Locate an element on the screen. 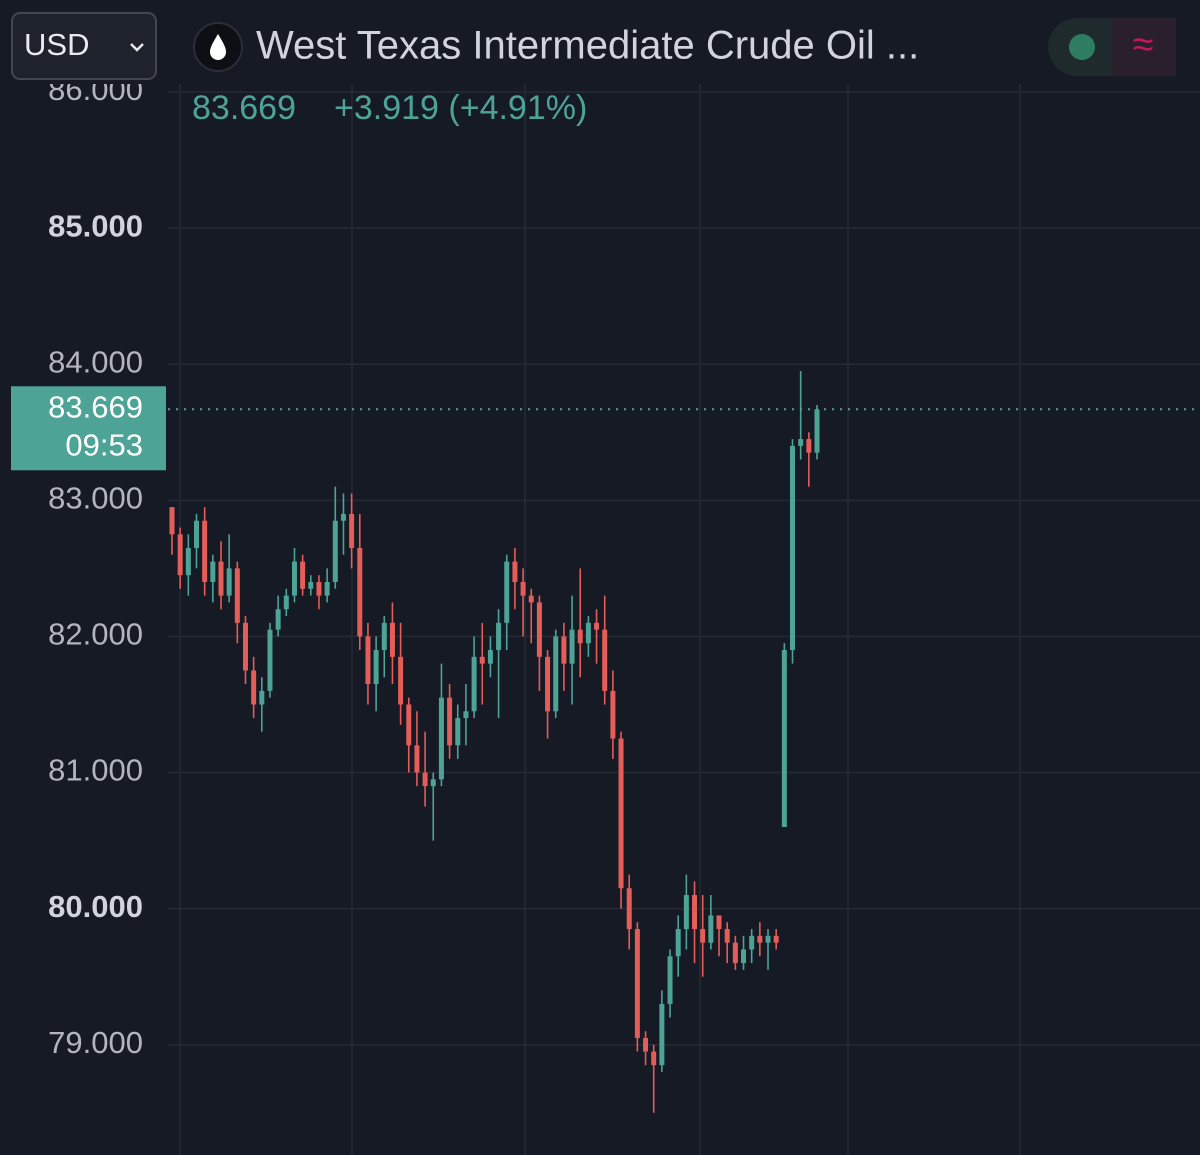  y-tick-label: 79.000 is located at coordinates (95, 1042).